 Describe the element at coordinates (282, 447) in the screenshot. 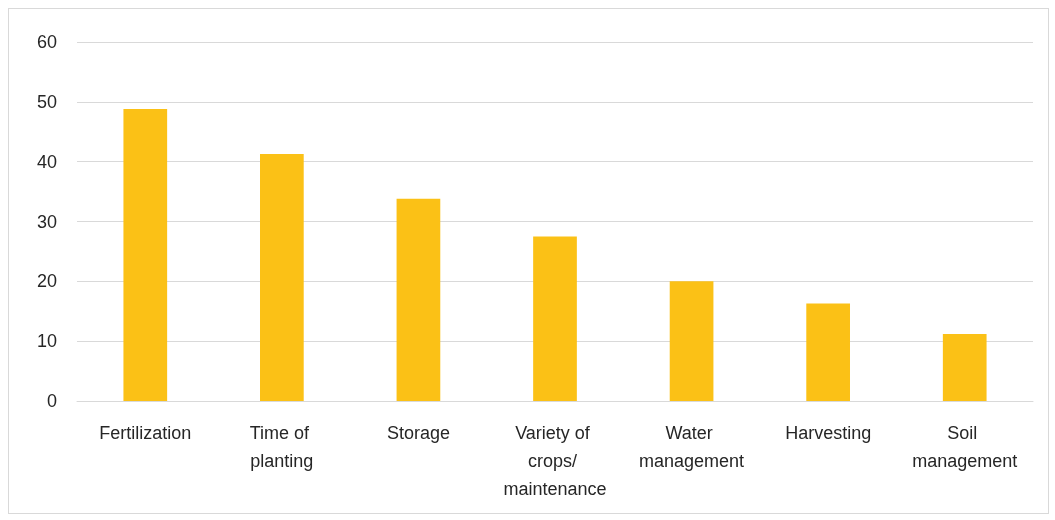

I see `x-tick-label: Time of planting` at that location.